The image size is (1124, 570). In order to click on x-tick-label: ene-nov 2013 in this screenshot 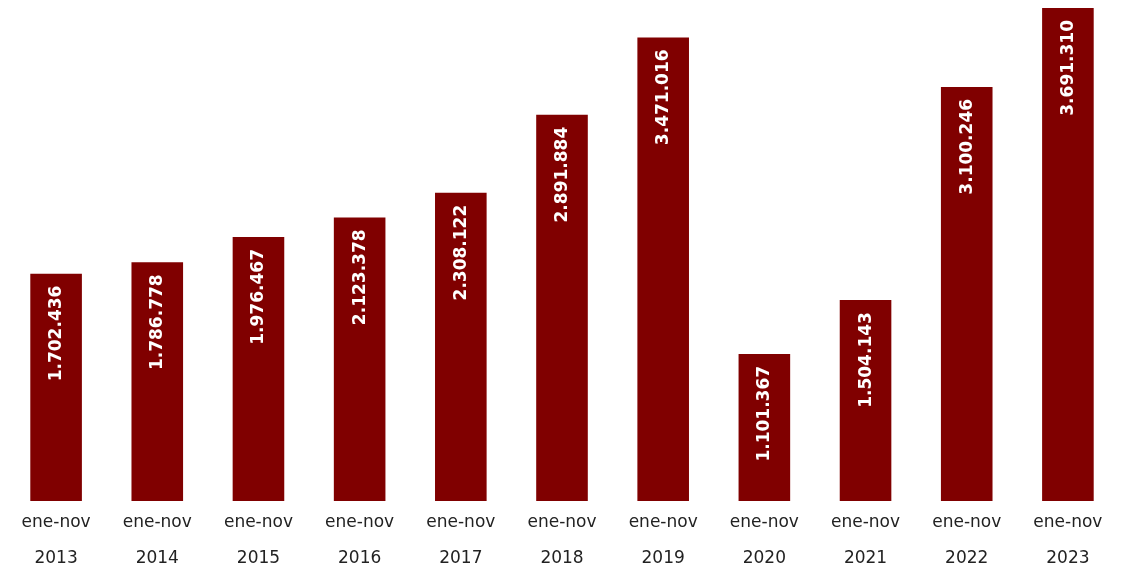, I will do `click(56, 538)`.